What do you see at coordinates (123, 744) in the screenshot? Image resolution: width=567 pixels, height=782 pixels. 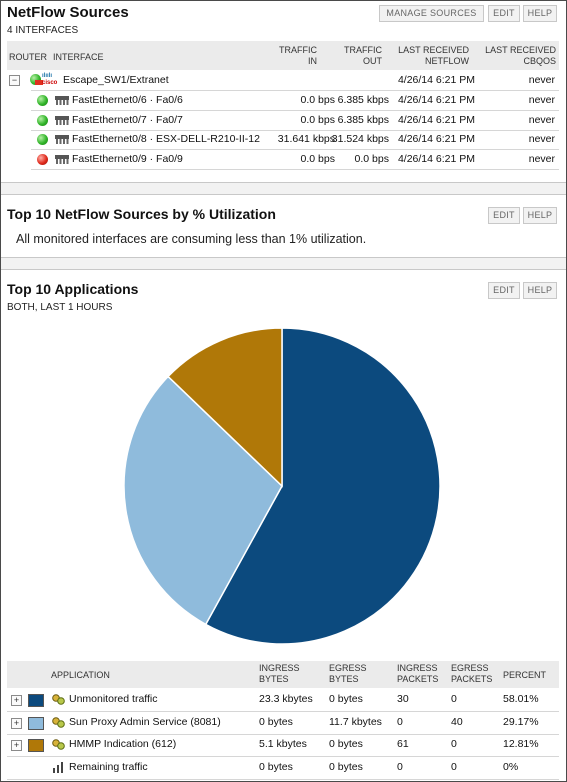 I see `application-name: HMMP Indication (612)` at bounding box center [123, 744].